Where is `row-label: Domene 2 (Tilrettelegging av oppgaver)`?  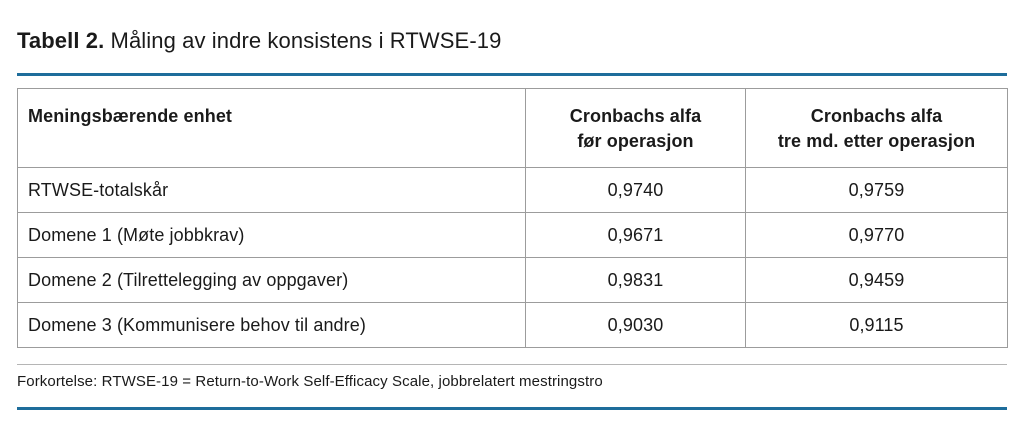
row-label: Domene 2 (Tilrettelegging av oppgaver) is located at coordinates (271, 280).